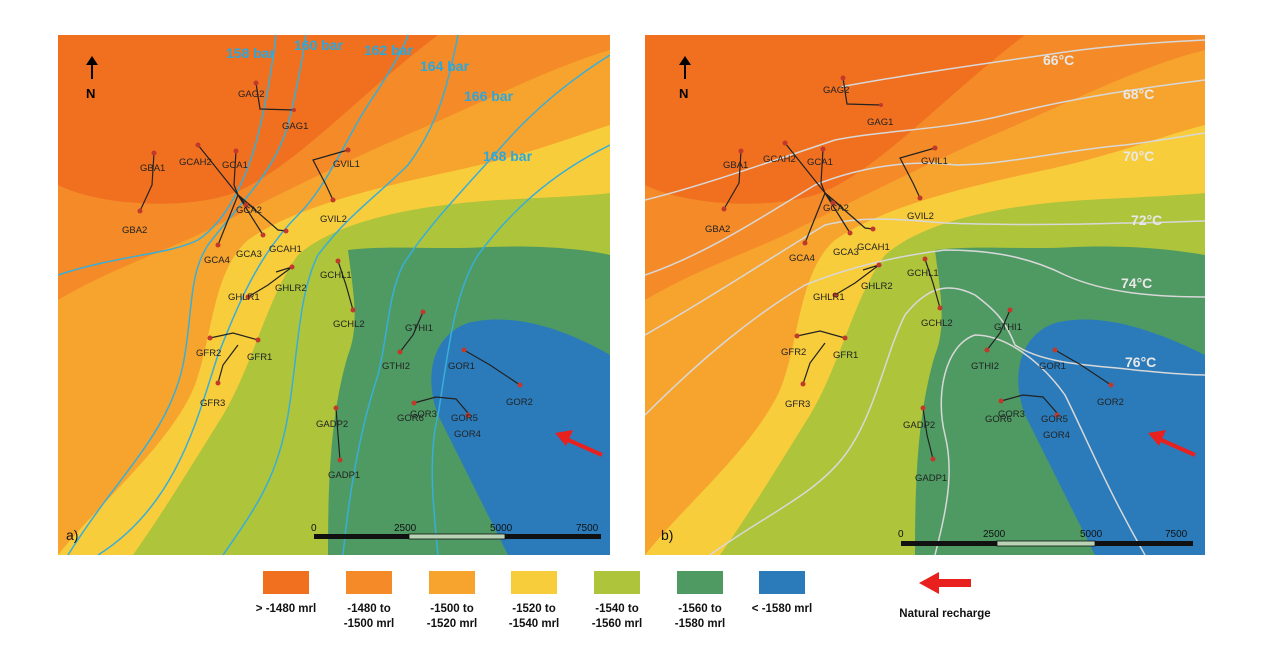 Image resolution: width=1261 pixels, height=654 pixels. Describe the element at coordinates (820, 162) in the screenshot. I see `well-label: GCA1` at that location.